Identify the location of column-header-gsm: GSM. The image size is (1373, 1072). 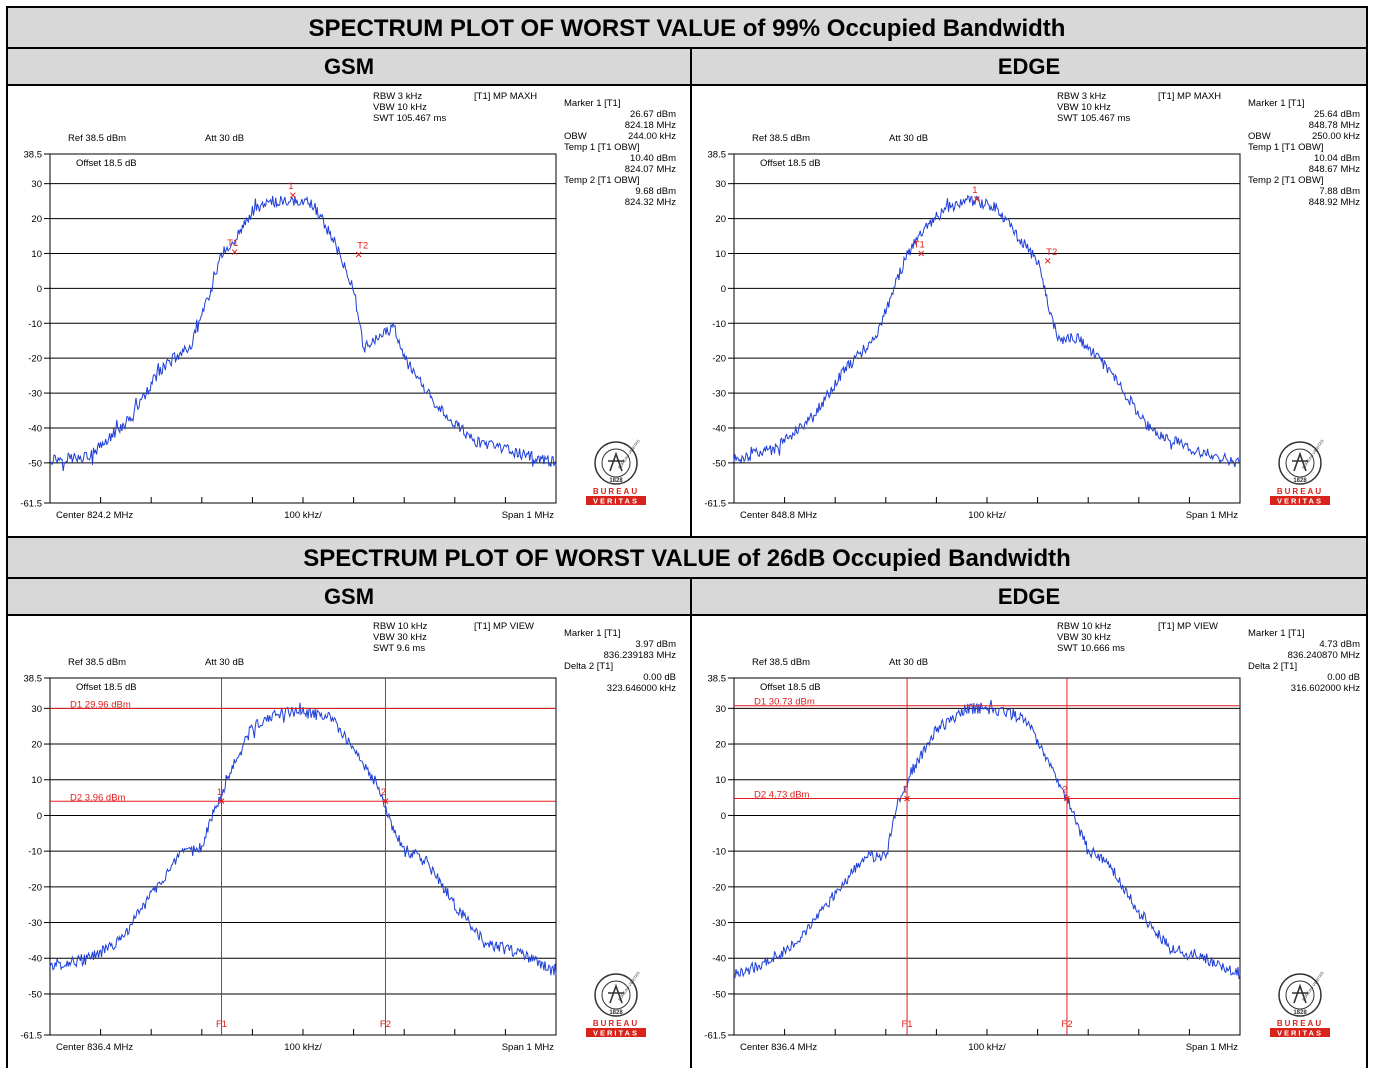
(349, 597).